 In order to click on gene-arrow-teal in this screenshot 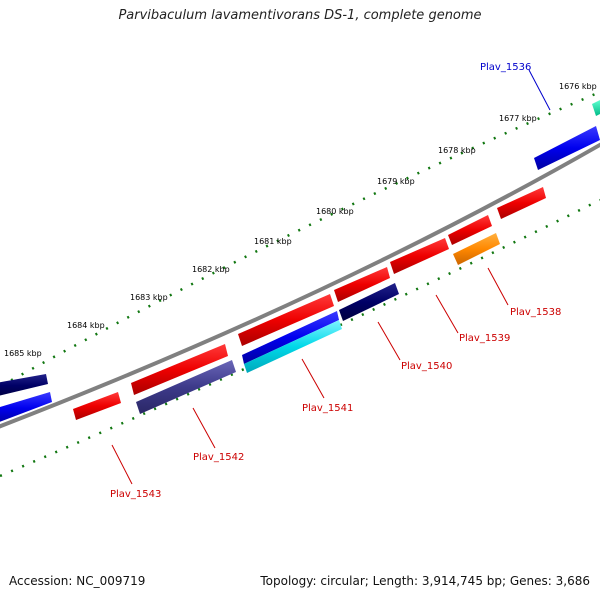, I will do `click(596, 108)`.